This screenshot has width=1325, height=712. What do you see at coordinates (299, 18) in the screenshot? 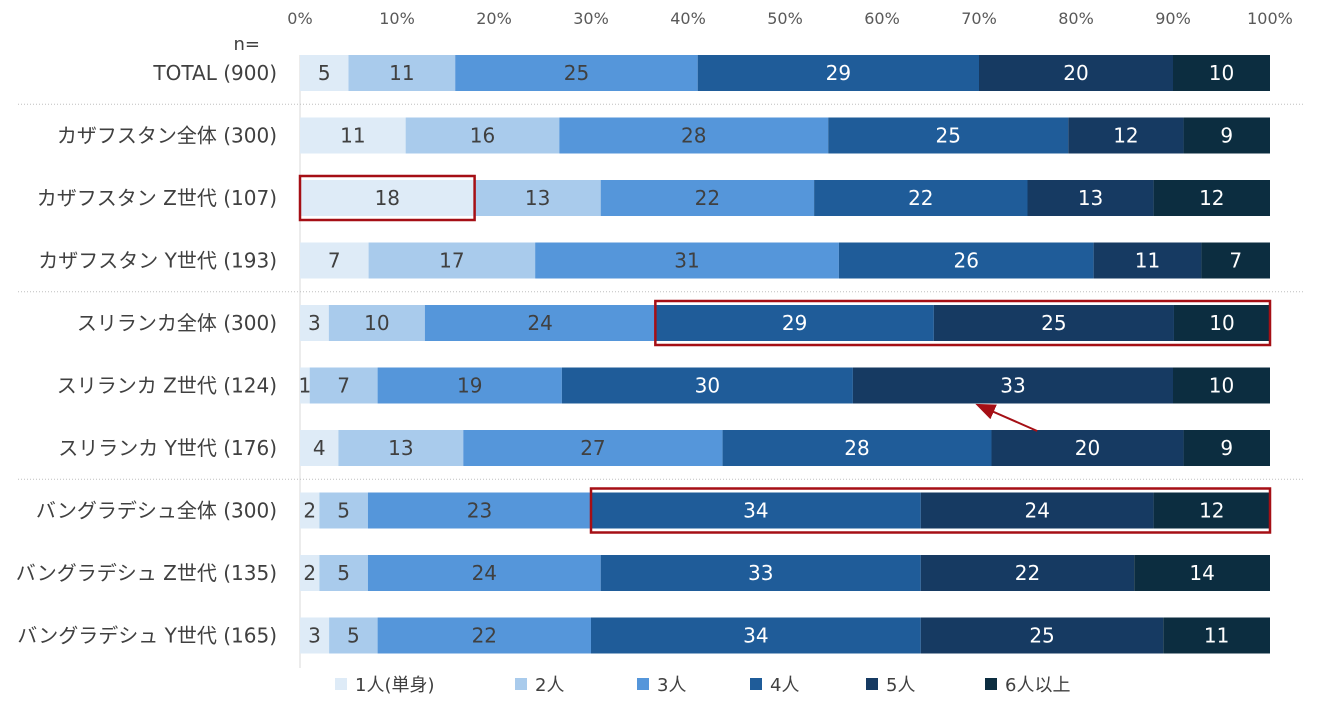
I see `x-tick-label: 0%` at bounding box center [299, 18].